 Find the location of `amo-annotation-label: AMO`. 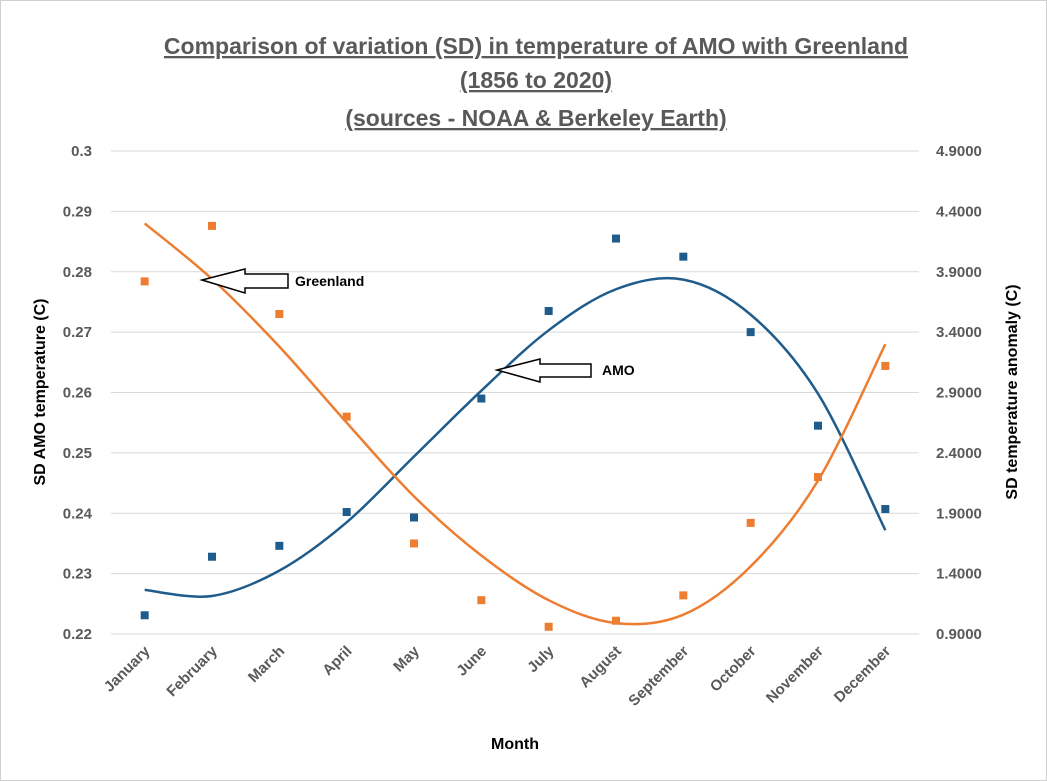

amo-annotation-label: AMO is located at coordinates (618, 370).